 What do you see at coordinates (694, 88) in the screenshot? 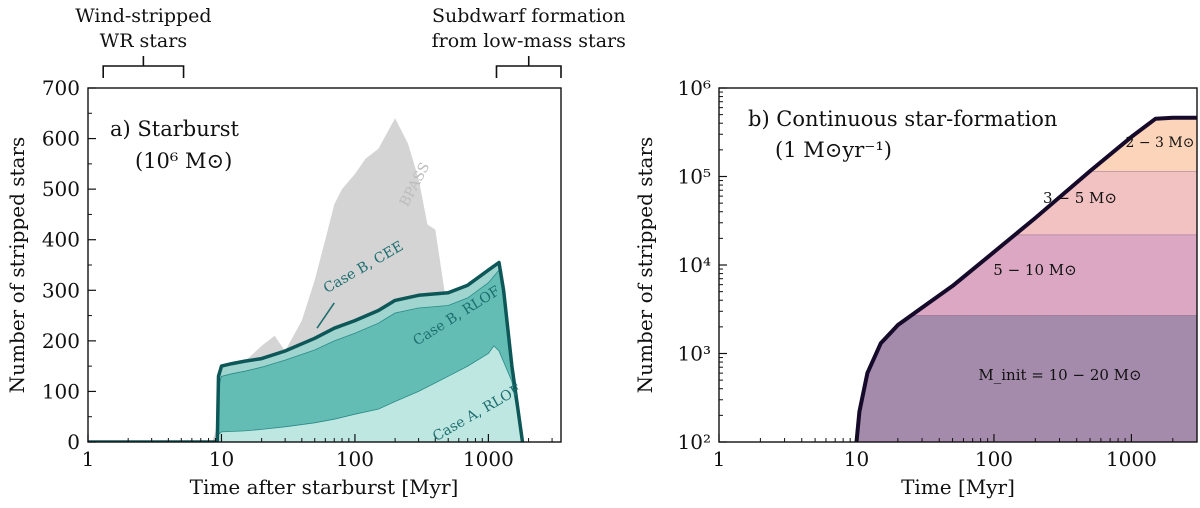
I see `y-tick-label: 10⁶` at bounding box center [694, 88].